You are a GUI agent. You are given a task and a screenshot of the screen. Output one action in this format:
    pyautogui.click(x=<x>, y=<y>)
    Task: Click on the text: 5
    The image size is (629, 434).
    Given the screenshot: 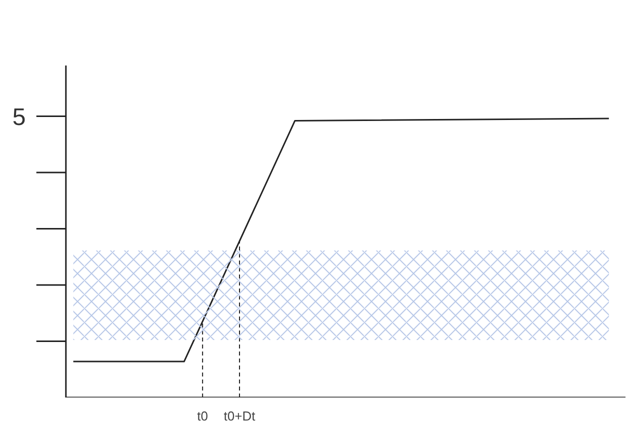 What is the action you would take?
    pyautogui.click(x=19, y=117)
    